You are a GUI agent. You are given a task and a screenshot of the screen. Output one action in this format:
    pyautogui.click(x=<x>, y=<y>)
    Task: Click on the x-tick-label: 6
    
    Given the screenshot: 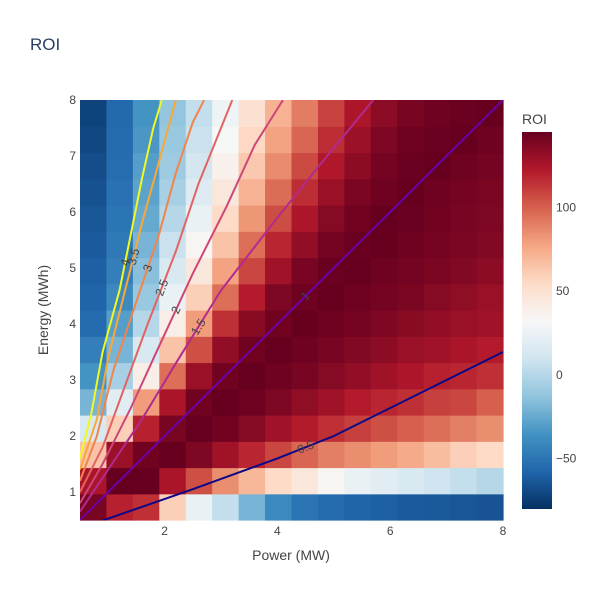 What is the action you would take?
    pyautogui.click(x=390, y=531)
    